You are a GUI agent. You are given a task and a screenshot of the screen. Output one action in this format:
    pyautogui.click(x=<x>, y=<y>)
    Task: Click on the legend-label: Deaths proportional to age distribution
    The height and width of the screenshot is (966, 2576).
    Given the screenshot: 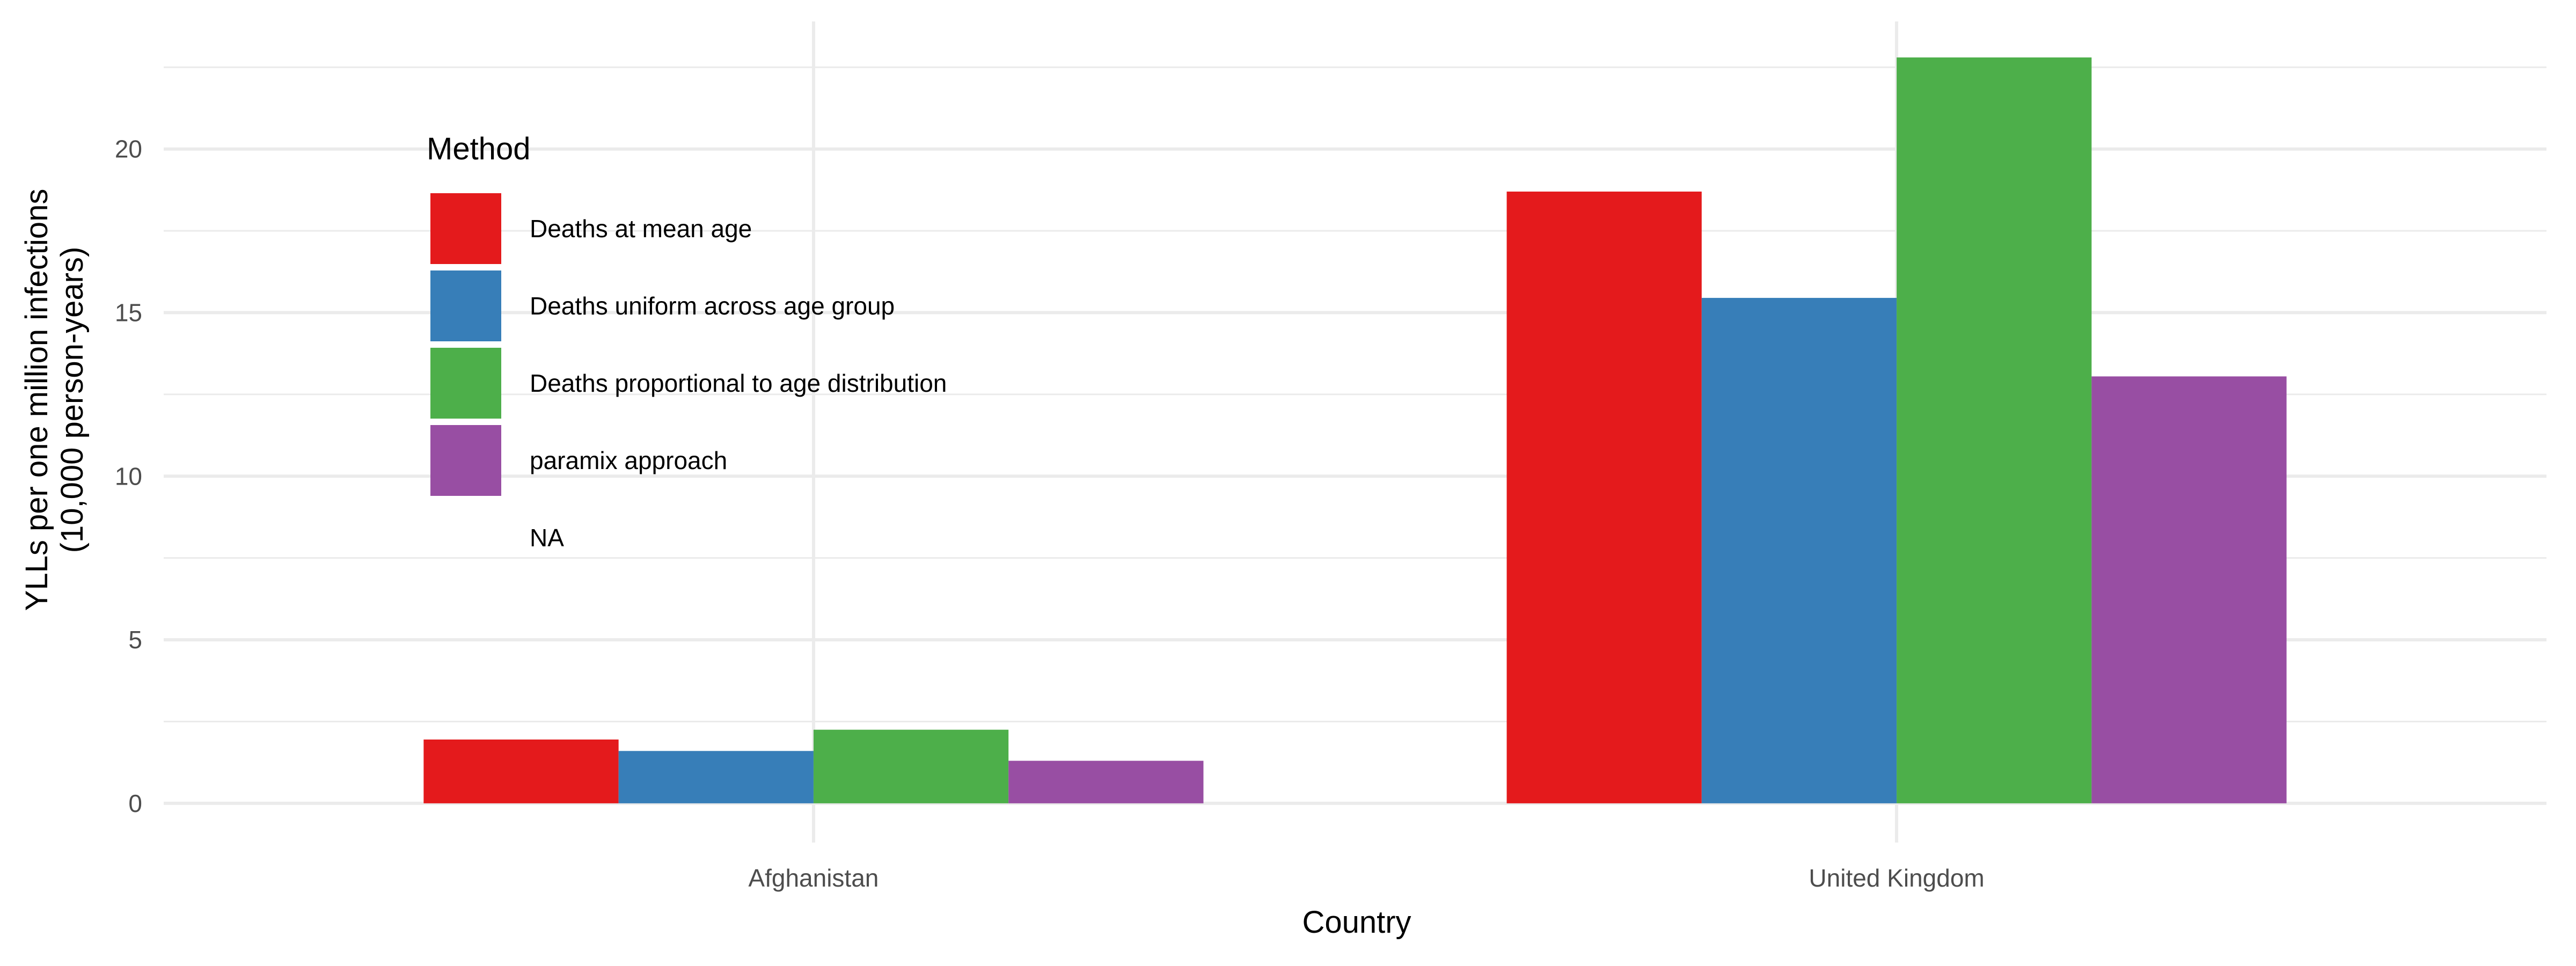 What is the action you would take?
    pyautogui.click(x=738, y=383)
    